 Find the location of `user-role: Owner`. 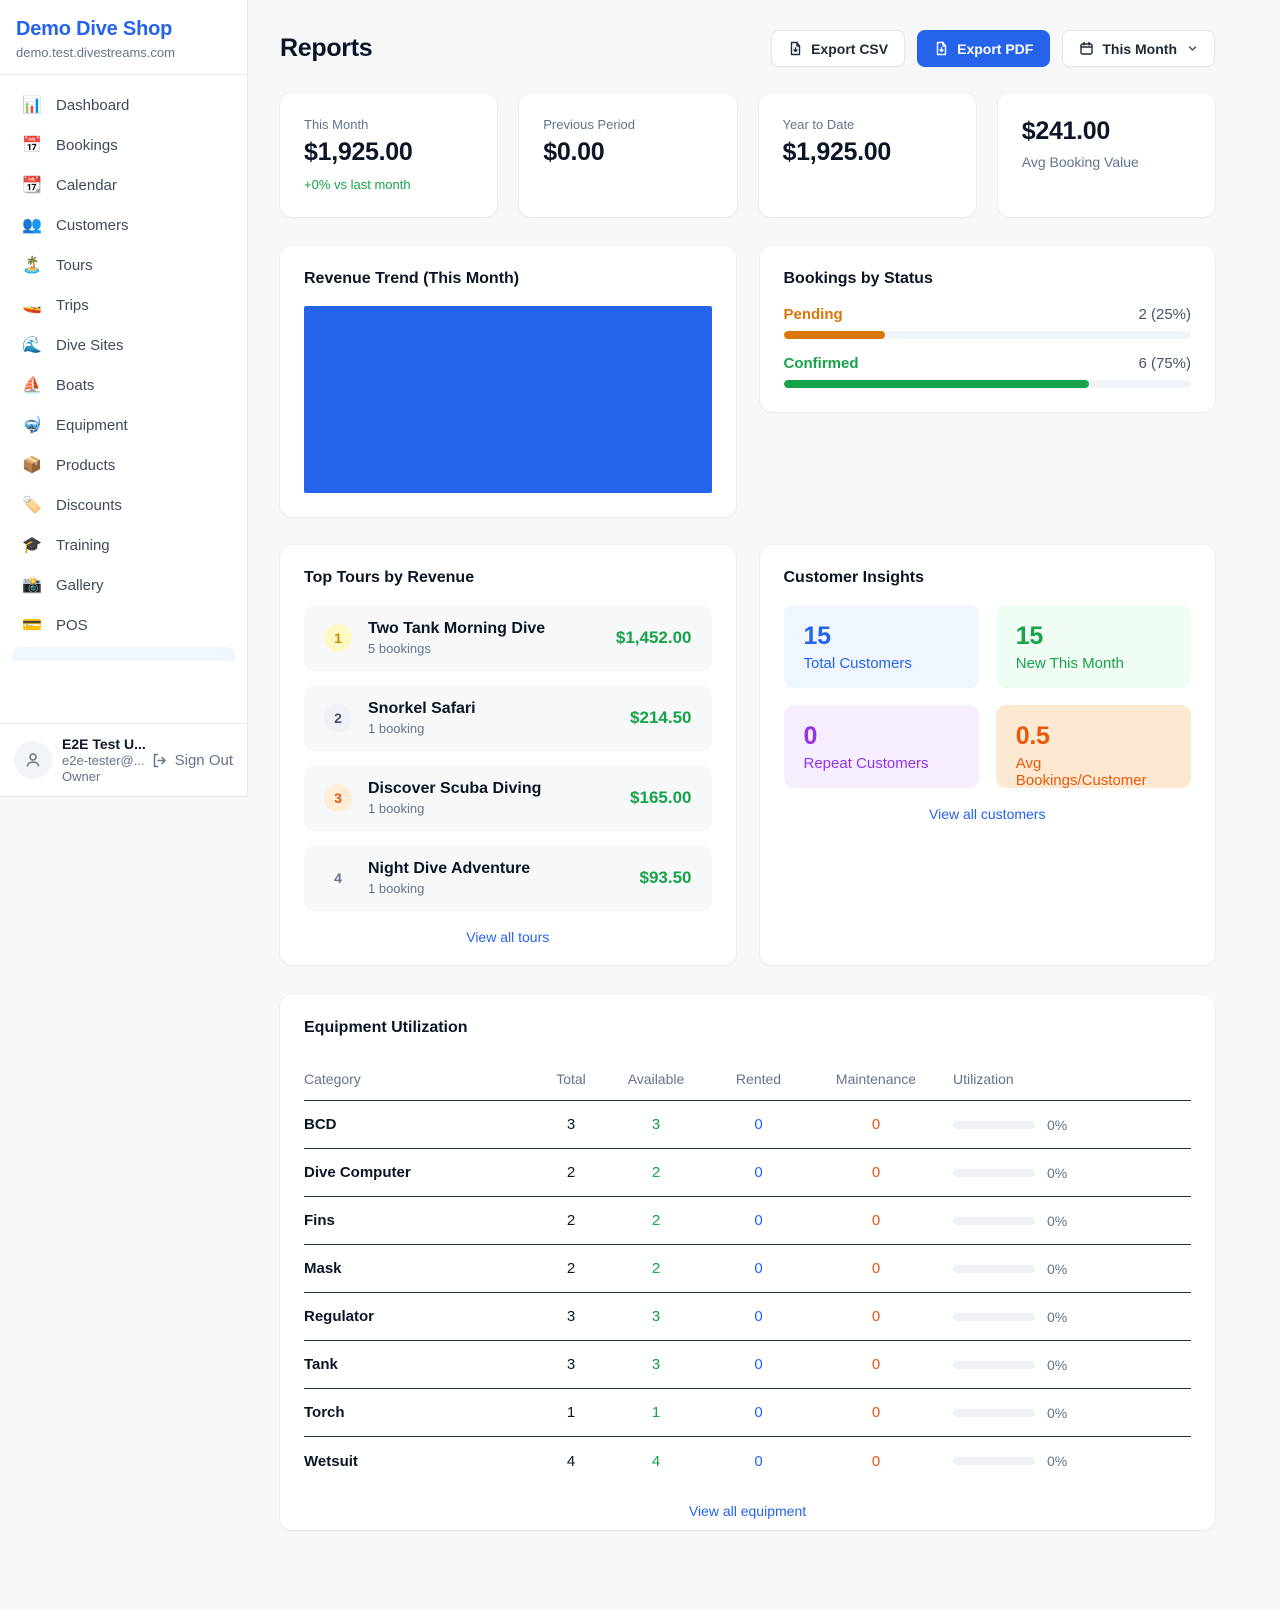

user-role: Owner is located at coordinates (81, 776).